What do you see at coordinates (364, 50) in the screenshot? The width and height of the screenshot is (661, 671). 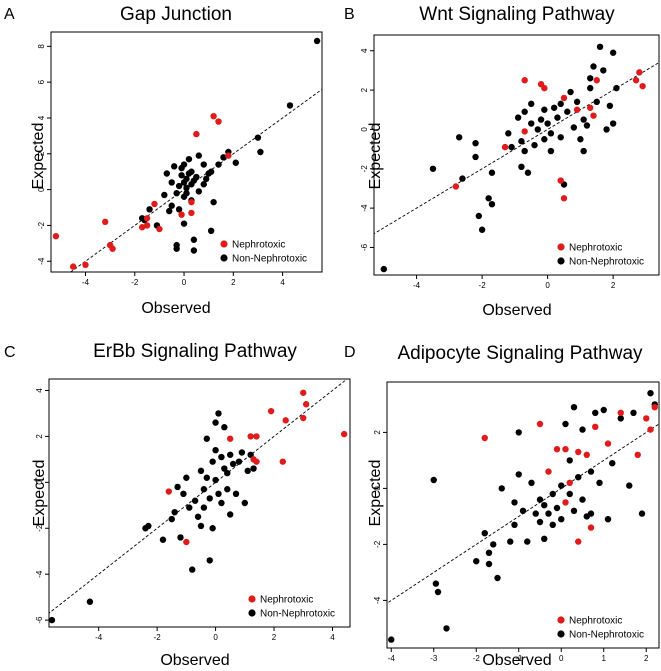 I see `panel-b-ytick-label: 4` at bounding box center [364, 50].